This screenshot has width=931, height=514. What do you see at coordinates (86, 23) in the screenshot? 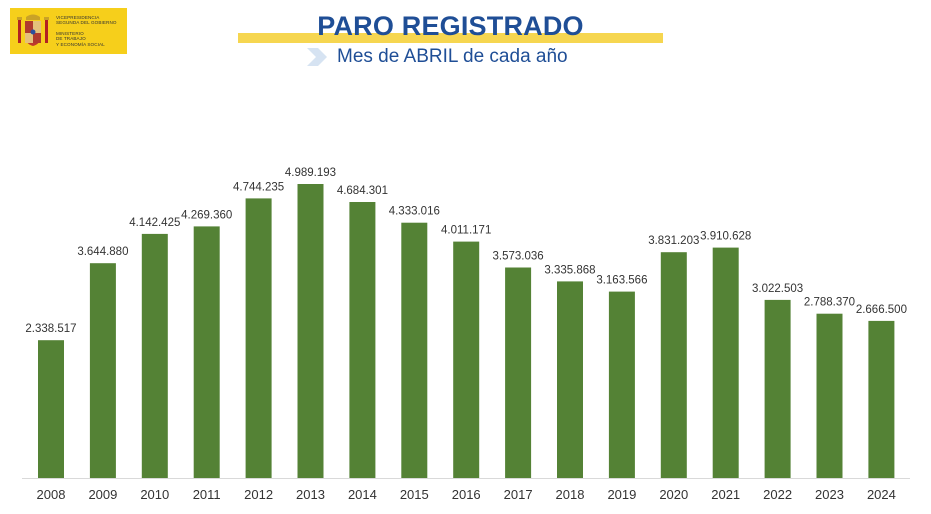
I see `logo-line: Segunda del Gobierno` at bounding box center [86, 23].